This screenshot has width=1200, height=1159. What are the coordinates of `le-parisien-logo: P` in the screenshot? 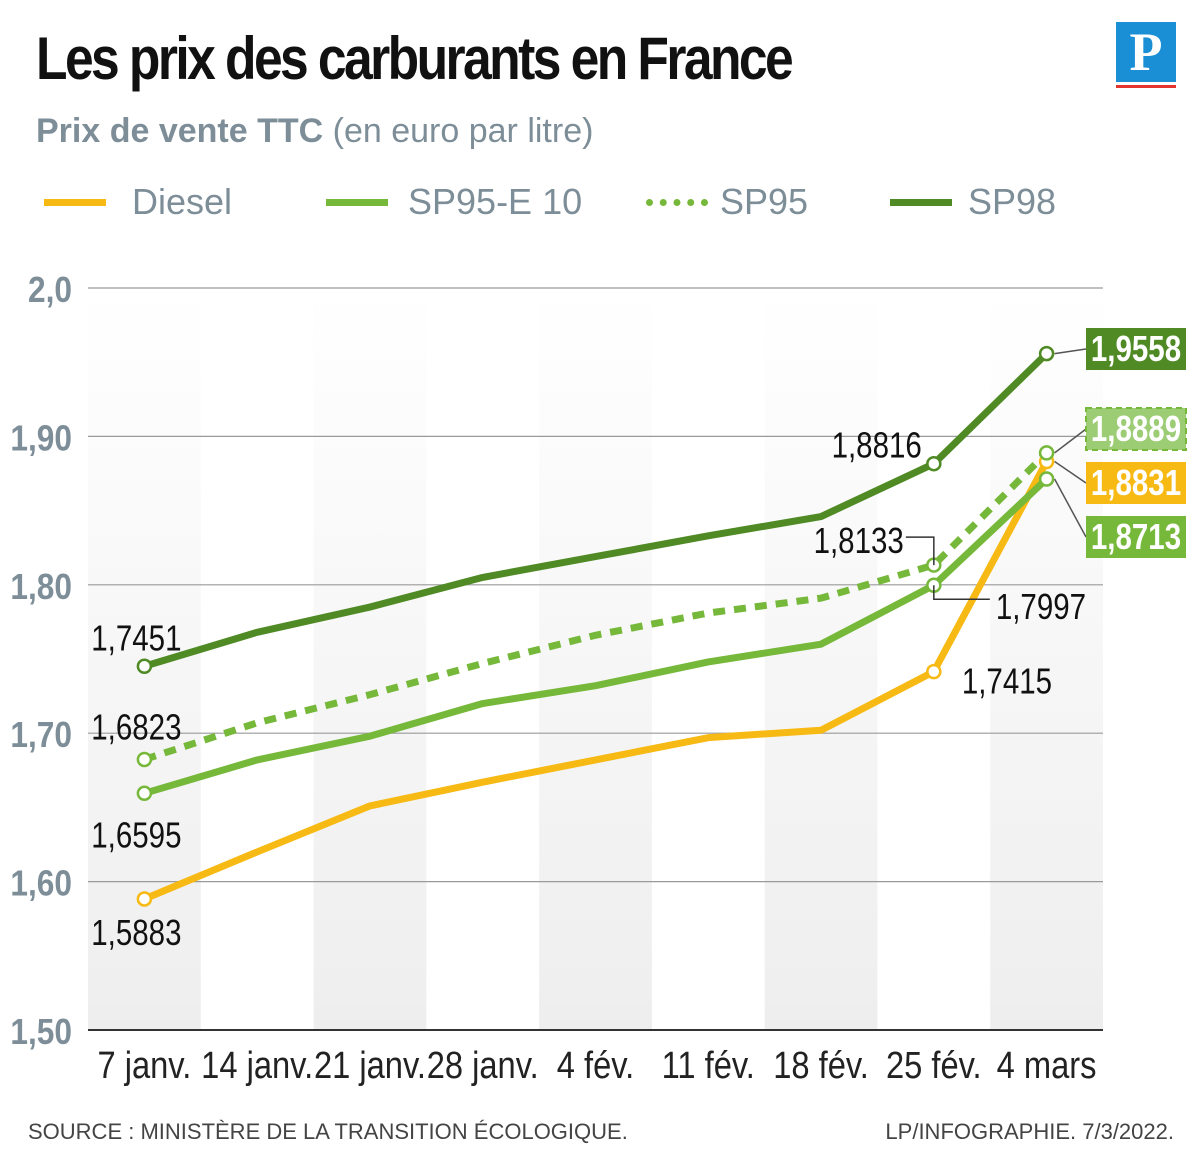 It's located at (1146, 55).